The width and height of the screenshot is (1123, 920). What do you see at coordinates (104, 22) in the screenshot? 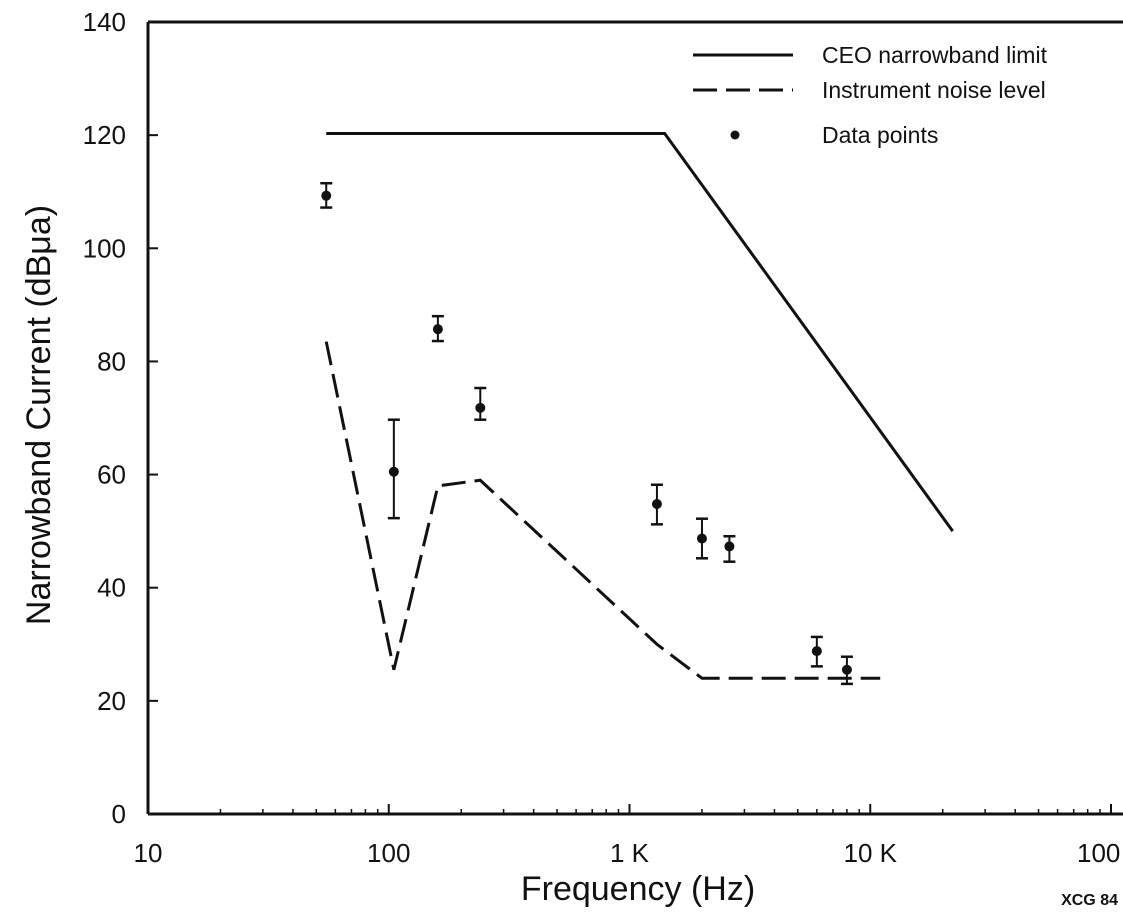
I see `y-tick-label: 140` at bounding box center [104, 22].